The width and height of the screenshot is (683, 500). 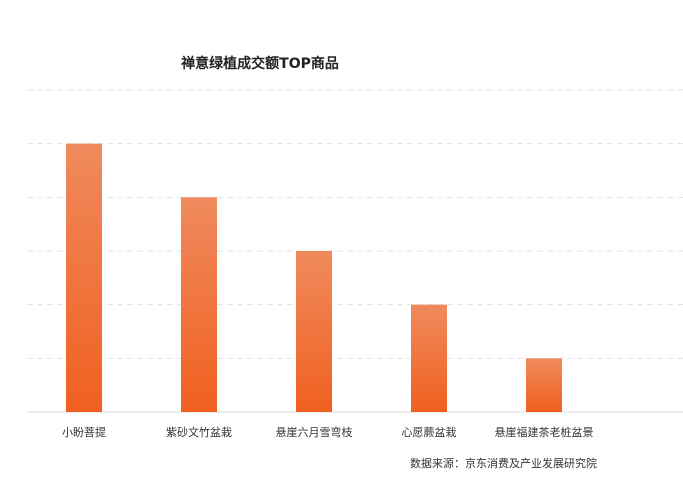 What do you see at coordinates (84, 432) in the screenshot?
I see `x-tick-label: 小盼菩提` at bounding box center [84, 432].